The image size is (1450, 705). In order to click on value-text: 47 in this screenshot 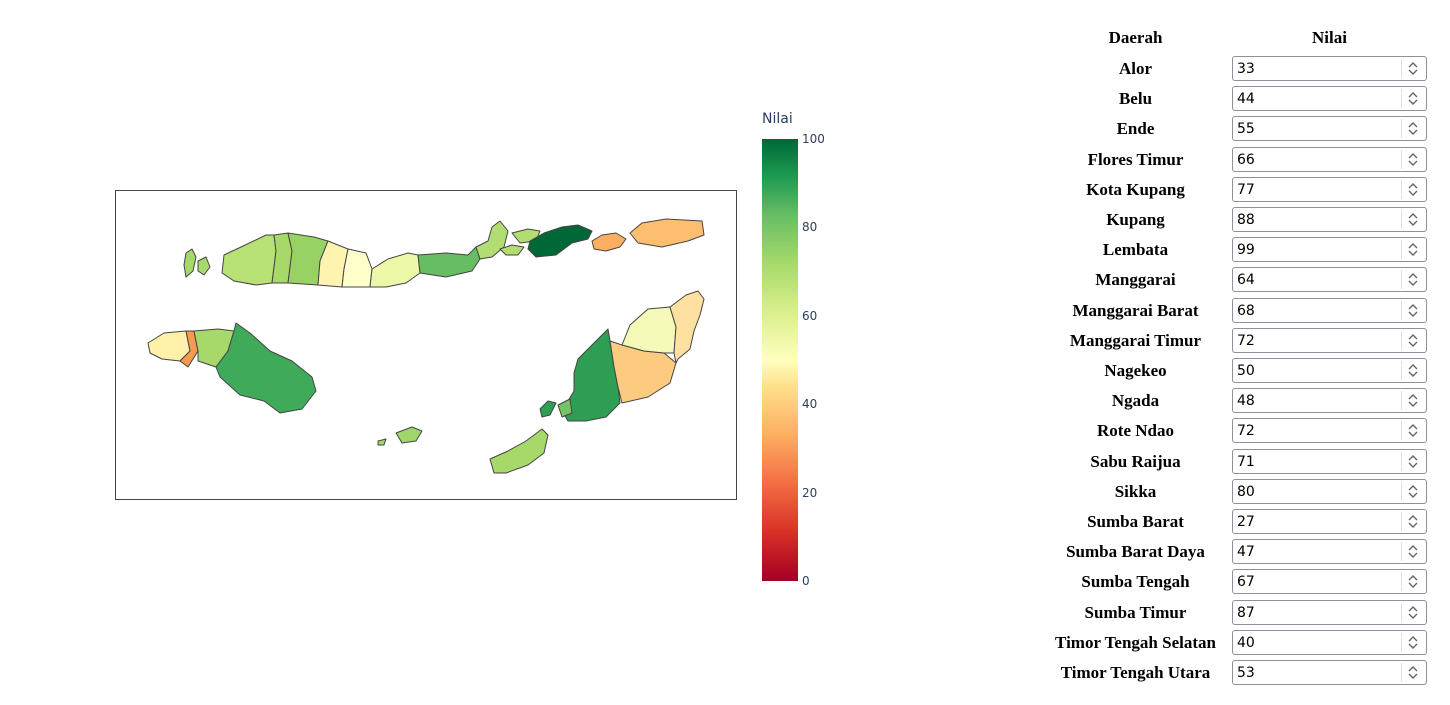, I will do `click(1246, 552)`.